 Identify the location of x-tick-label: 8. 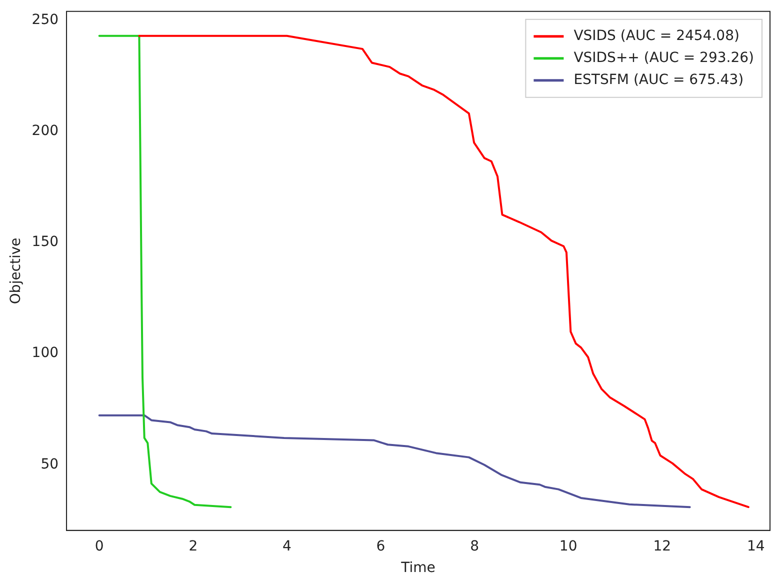
(474, 546).